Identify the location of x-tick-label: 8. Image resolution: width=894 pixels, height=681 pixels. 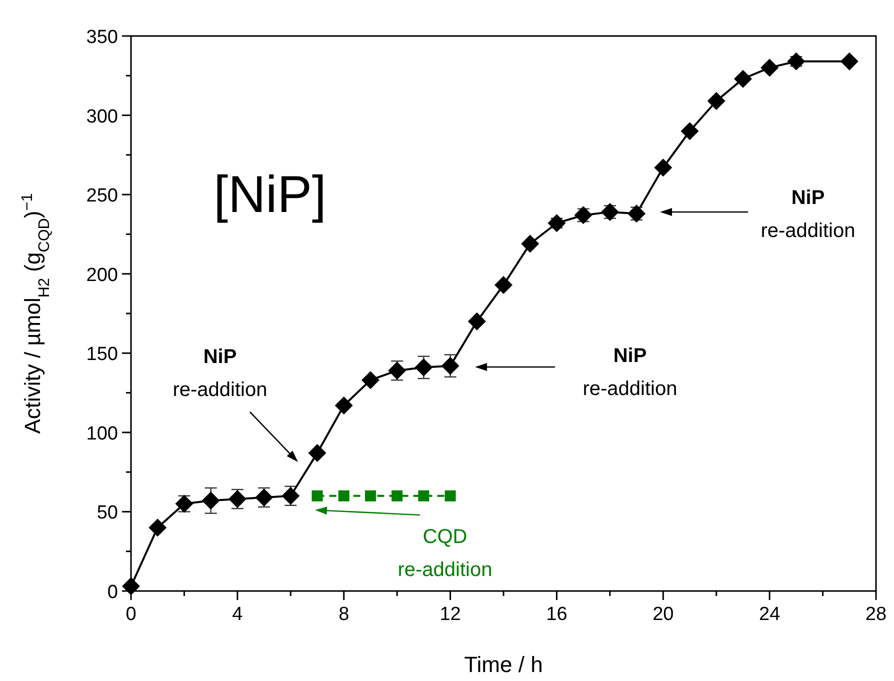
(344, 614).